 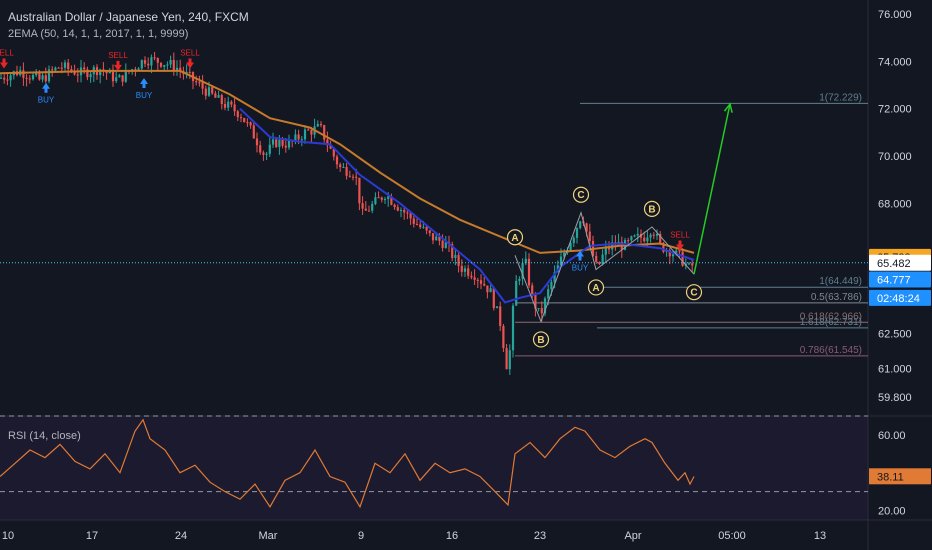 I want to click on target-arrowhead-icon, so click(x=728, y=107).